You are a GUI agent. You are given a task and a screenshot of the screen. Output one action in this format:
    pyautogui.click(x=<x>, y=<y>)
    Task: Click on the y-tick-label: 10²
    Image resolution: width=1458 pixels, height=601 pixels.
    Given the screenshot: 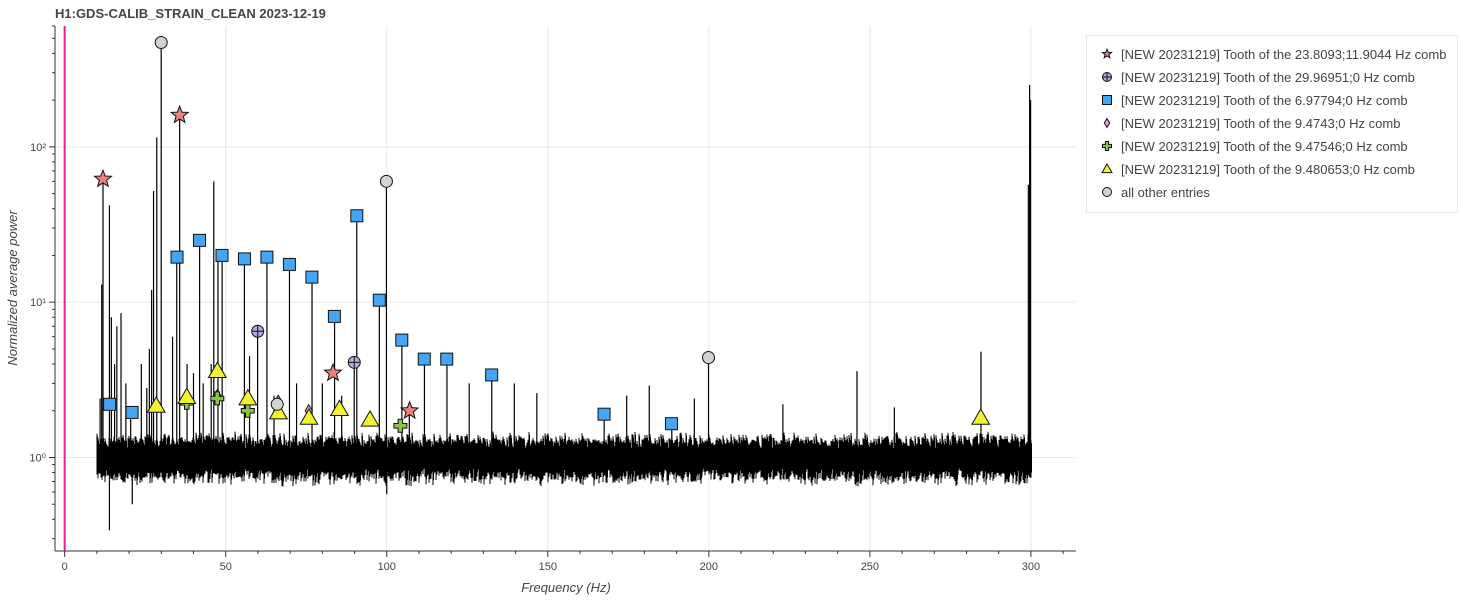 What is the action you would take?
    pyautogui.click(x=38, y=148)
    